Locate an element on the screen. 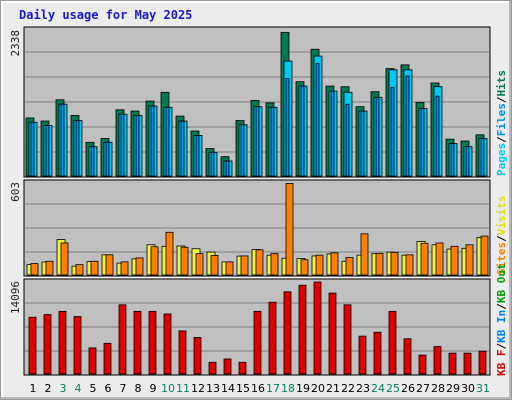  day-label-27: 27 is located at coordinates (423, 388).